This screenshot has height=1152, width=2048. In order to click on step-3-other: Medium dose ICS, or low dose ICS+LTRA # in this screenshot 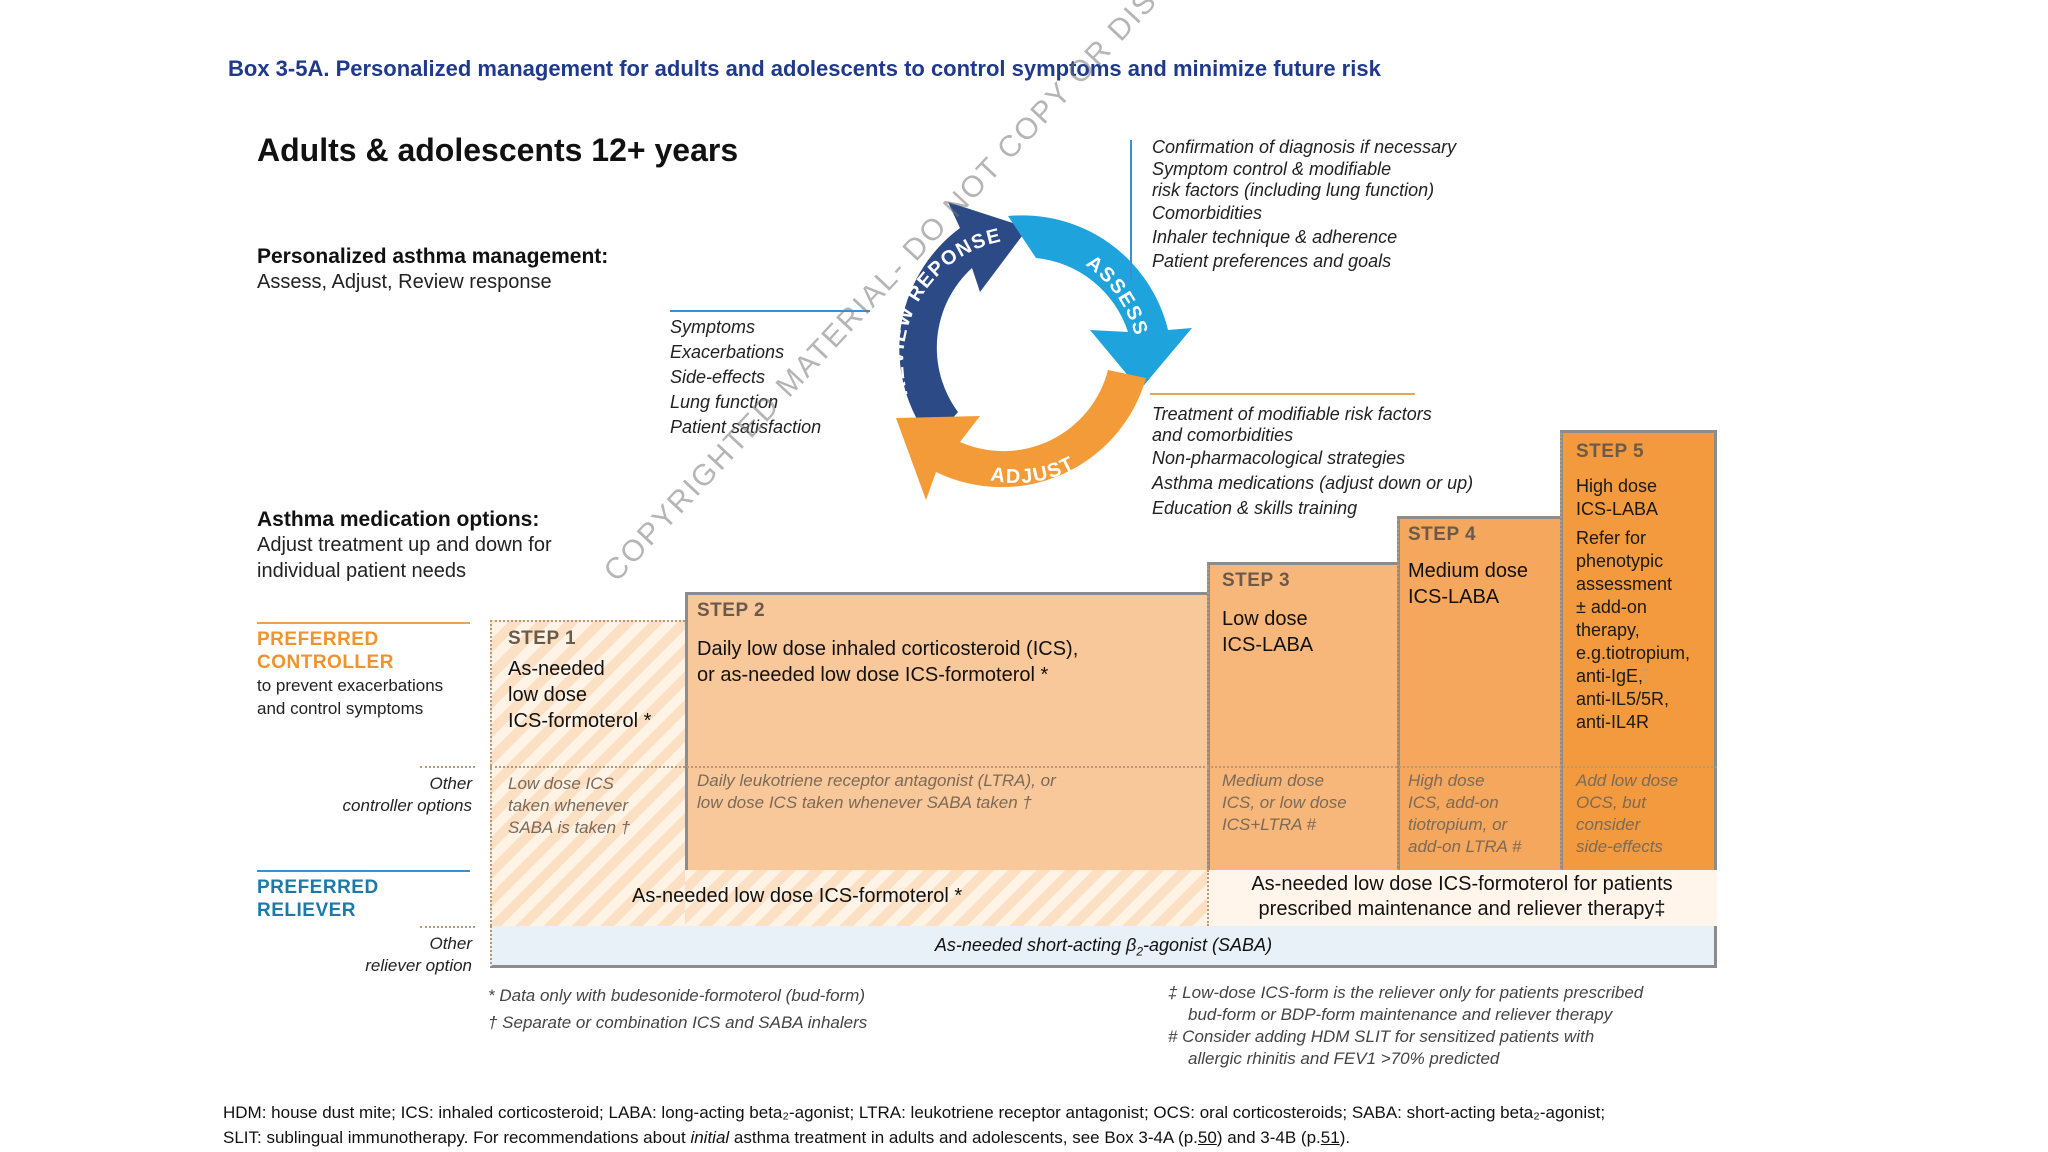, I will do `click(1284, 803)`.